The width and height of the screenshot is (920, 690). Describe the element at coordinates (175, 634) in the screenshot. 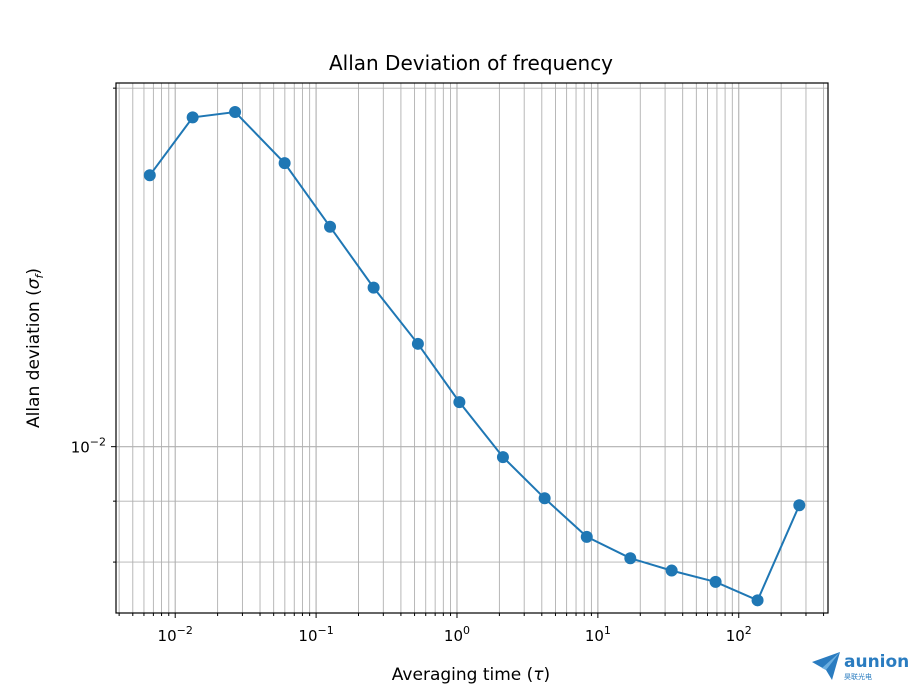

I see `x-tick-label: 10⁻²` at that location.